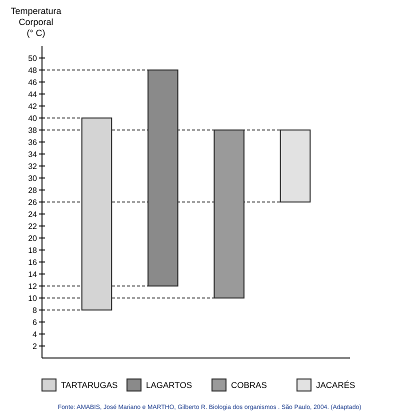 This screenshot has height=419, width=419. Describe the element at coordinates (33, 130) in the screenshot. I see `y-tick-label: 38` at that location.